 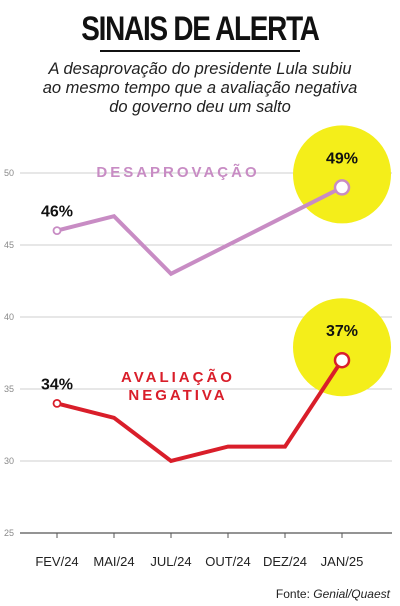 What do you see at coordinates (170, 561) in the screenshot?
I see `x-tick-label-2: JUL/24` at bounding box center [170, 561].